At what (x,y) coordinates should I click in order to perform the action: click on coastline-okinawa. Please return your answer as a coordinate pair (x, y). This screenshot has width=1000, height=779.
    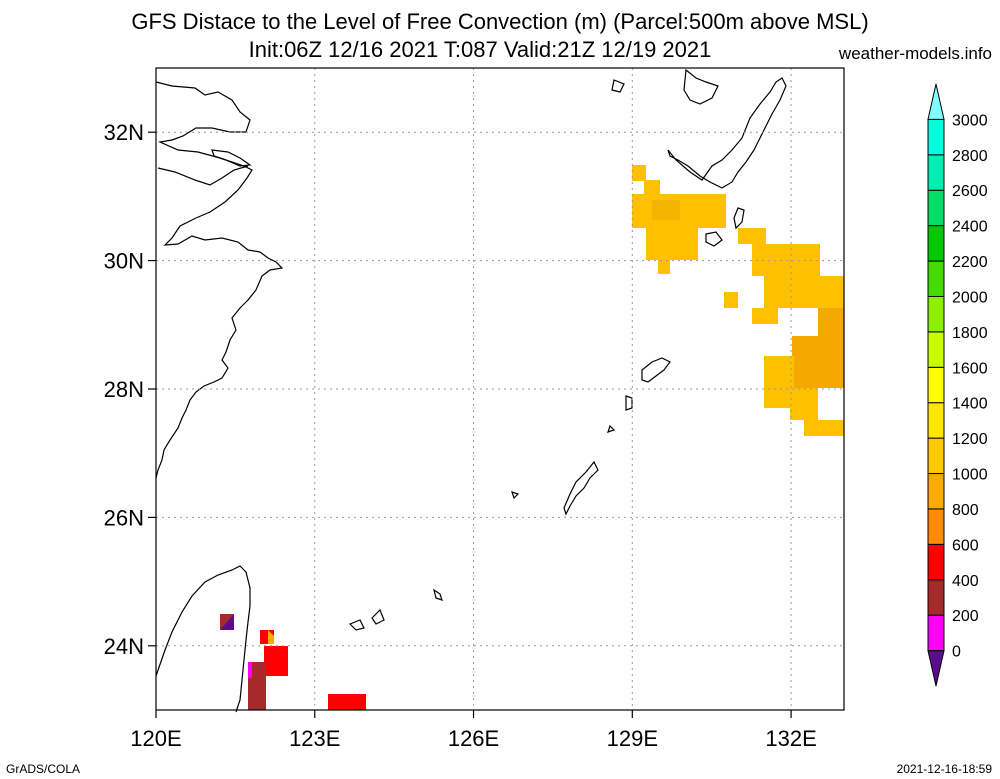
    Looking at the image, I should click on (581, 488).